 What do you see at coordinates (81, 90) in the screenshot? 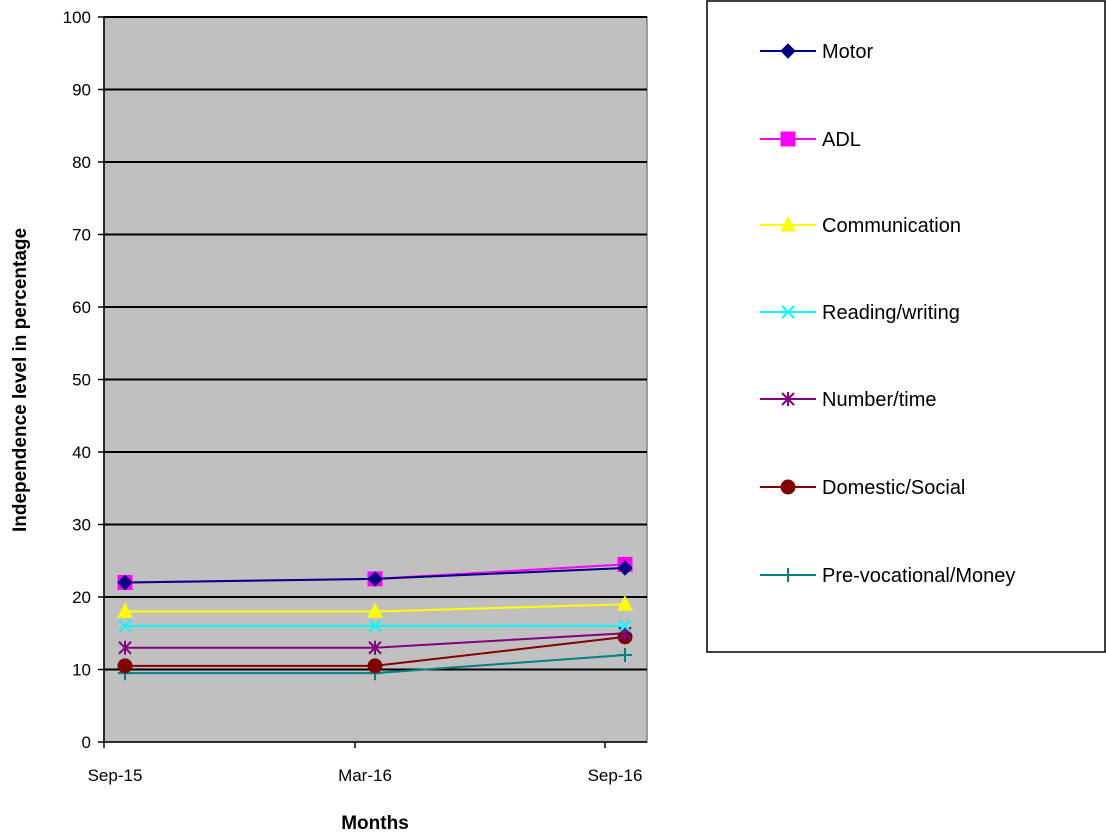
I see `y-tick-label: 90` at bounding box center [81, 90].